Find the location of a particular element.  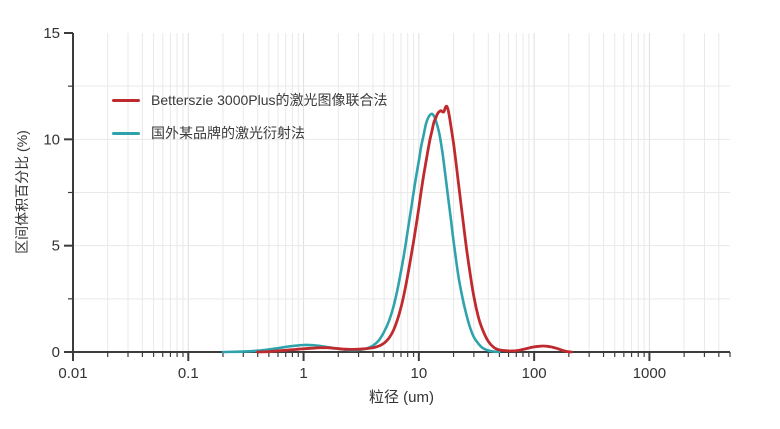

legend-label-betterszie: Betterszie 3000Plus的激光图像联合法 is located at coordinates (269, 100).